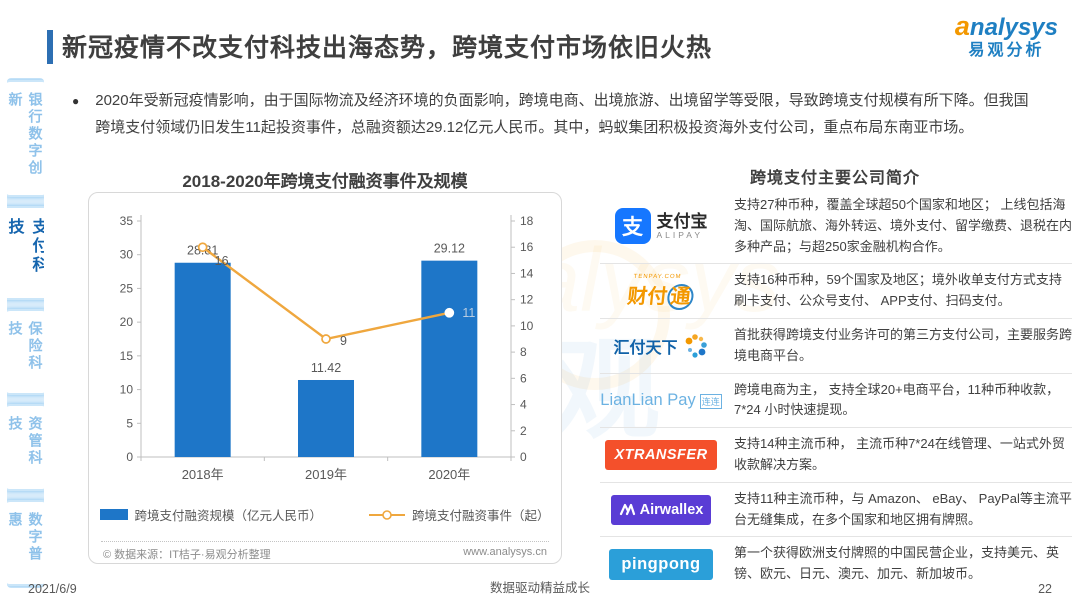 This screenshot has width=1080, height=608. What do you see at coordinates (449, 474) in the screenshot?
I see `x-axis-label: 2020年` at bounding box center [449, 474].